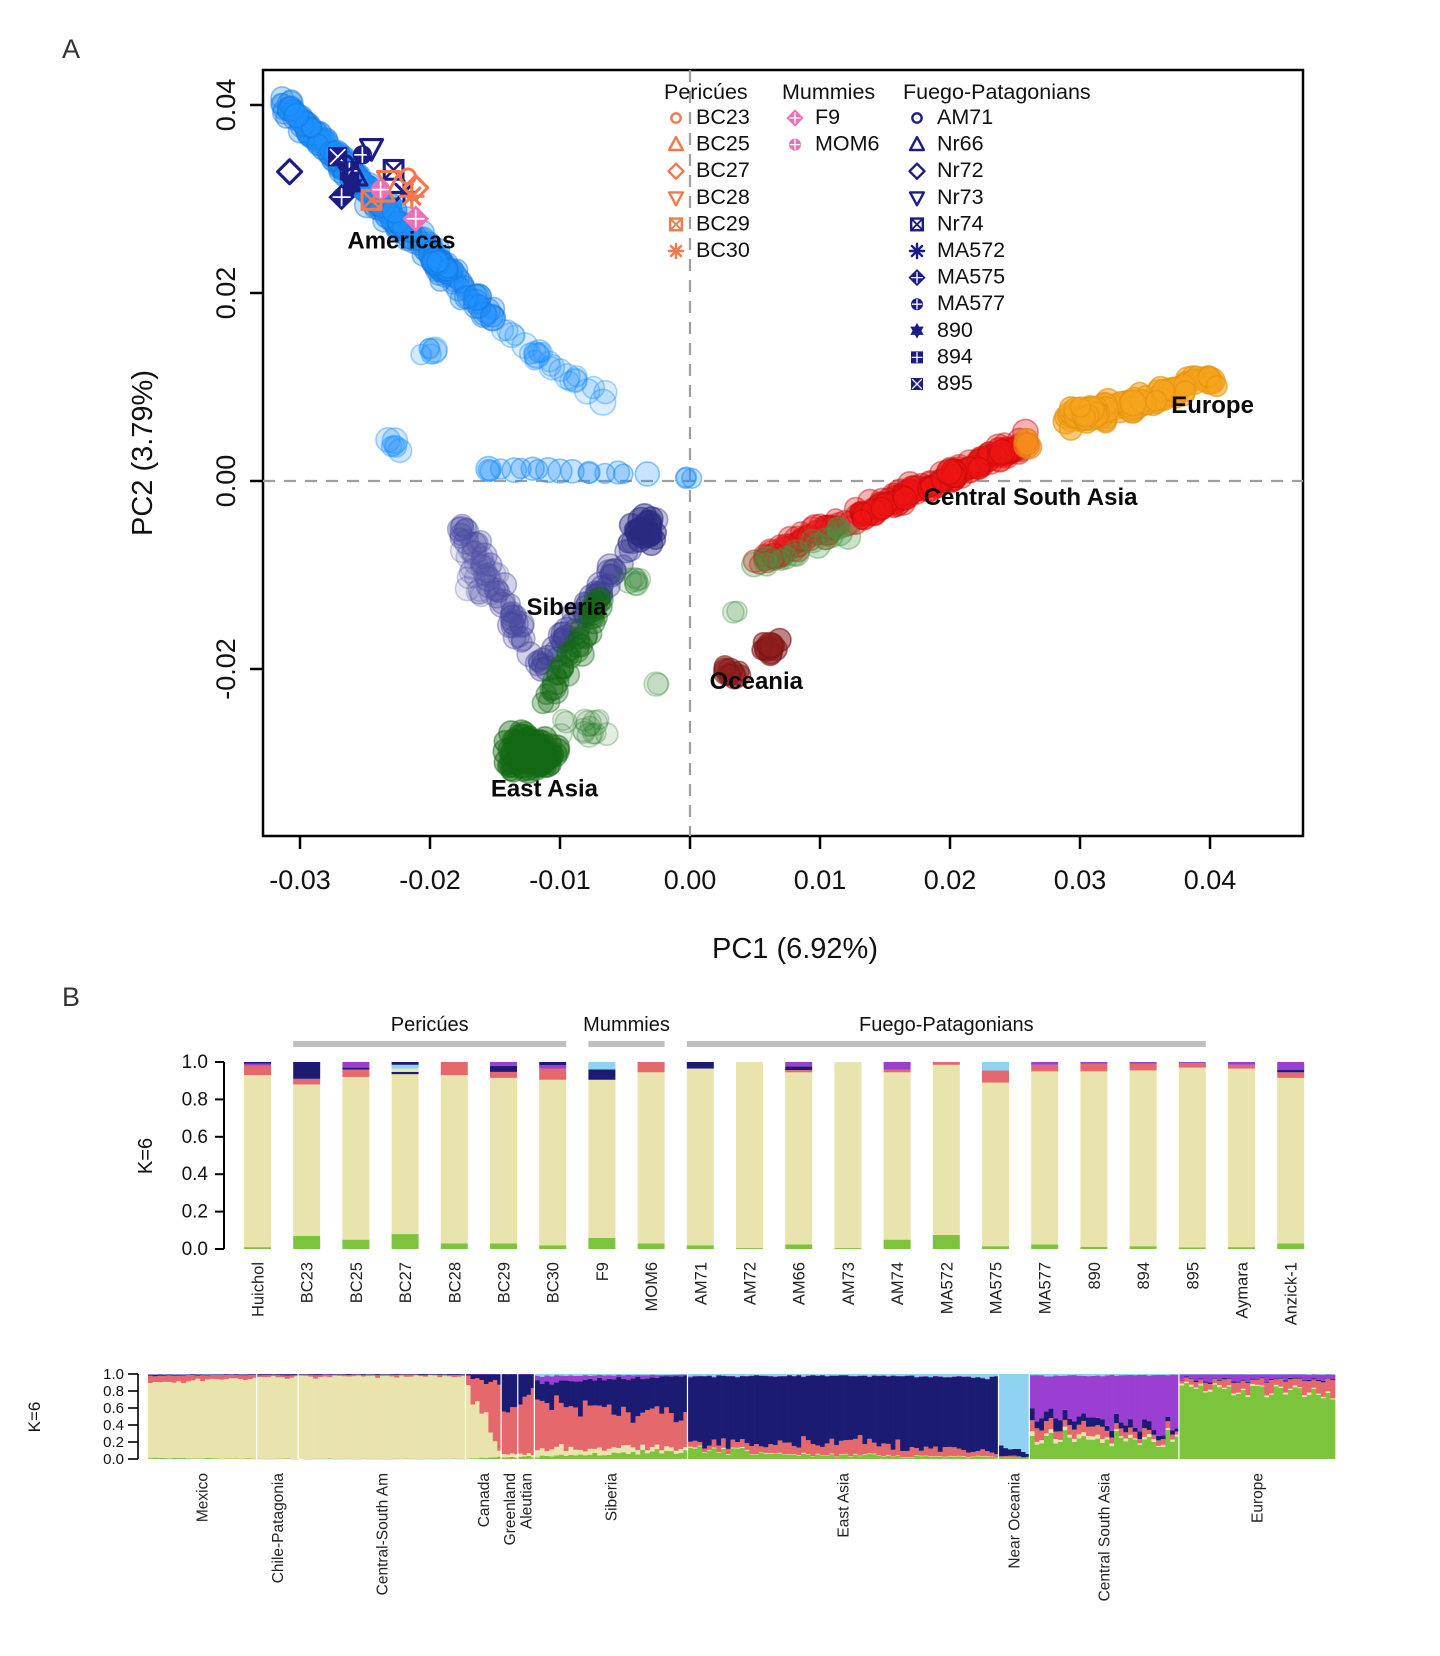  Describe the element at coordinates (553, 1064) in the screenshot. I see `admix-bar-BC30-navy` at that location.